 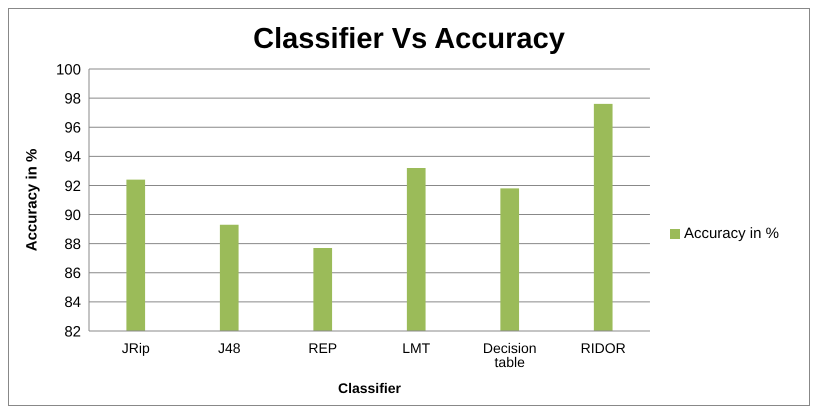 I want to click on chart-title: Classifier Vs Accuracy, so click(x=409, y=40).